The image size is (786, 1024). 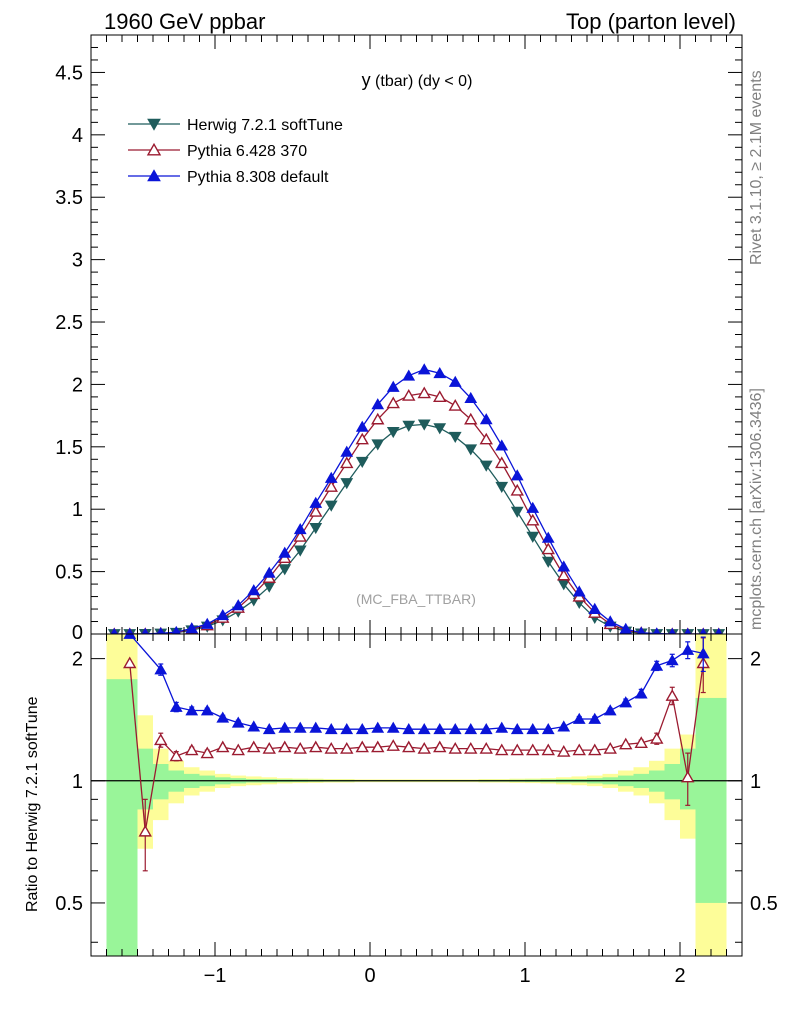 I want to click on ratio-y-tick-label: 0.5, so click(x=69, y=904).